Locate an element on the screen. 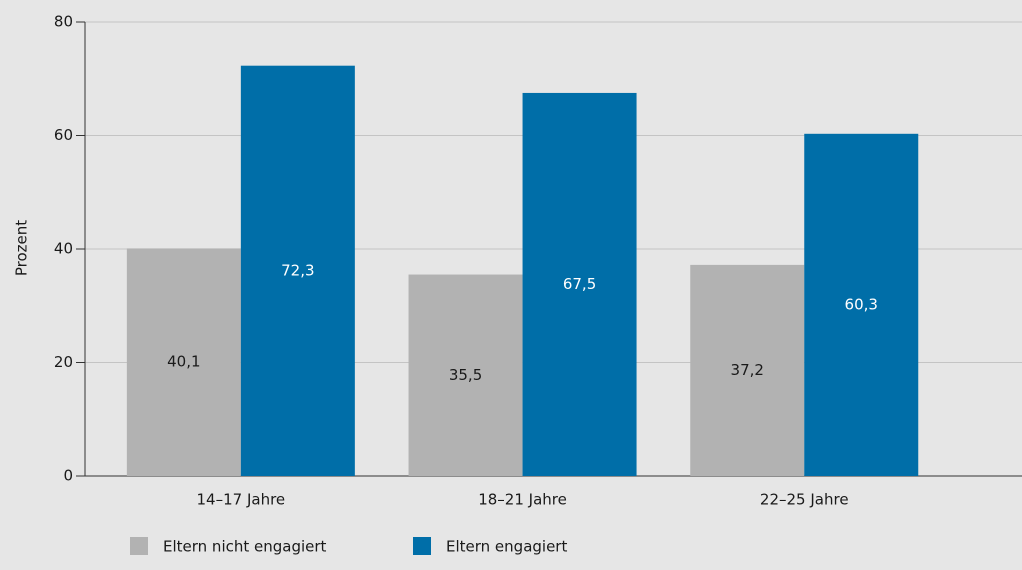 The width and height of the screenshot is (1022, 570). legend-label: Eltern nicht engagiert is located at coordinates (245, 547).